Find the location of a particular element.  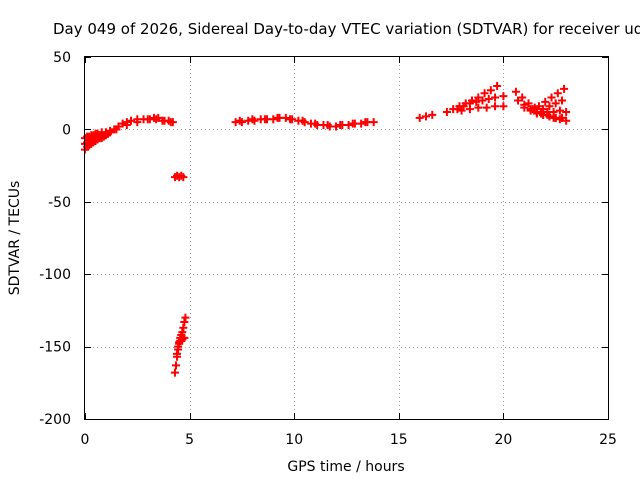

series-arc-4b is located at coordinates (480, 103).